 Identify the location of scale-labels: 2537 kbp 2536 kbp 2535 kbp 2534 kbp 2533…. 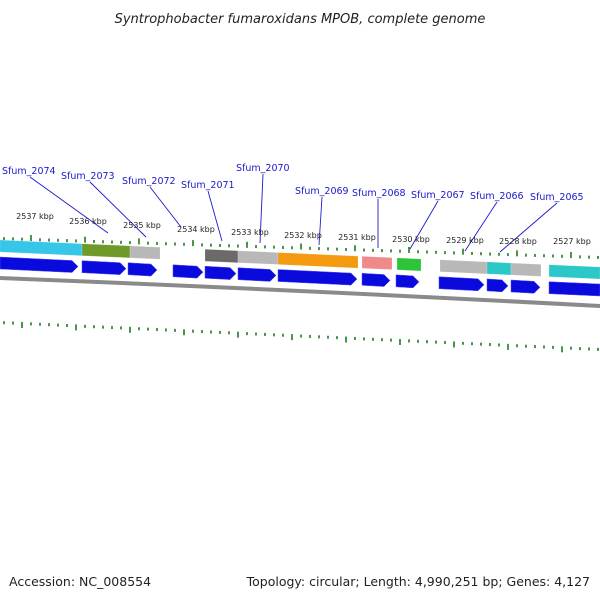
(303, 229).